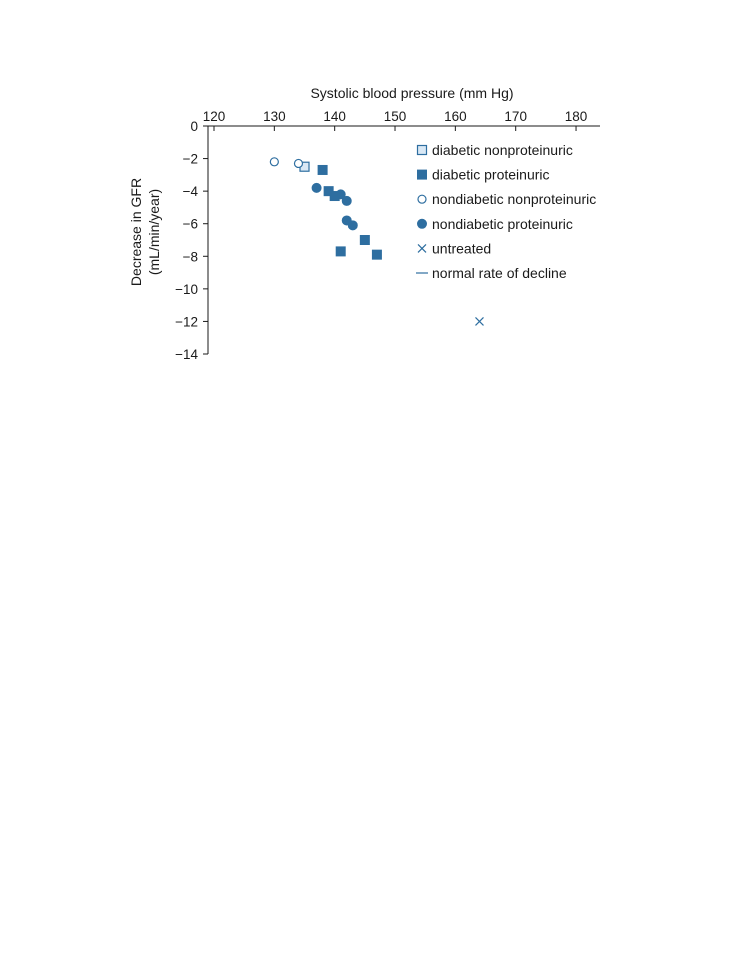  What do you see at coordinates (192, 240) in the screenshot?
I see `y-axis: 0 −2 −4 −6 −8 −10 −12 −14` at bounding box center [192, 240].